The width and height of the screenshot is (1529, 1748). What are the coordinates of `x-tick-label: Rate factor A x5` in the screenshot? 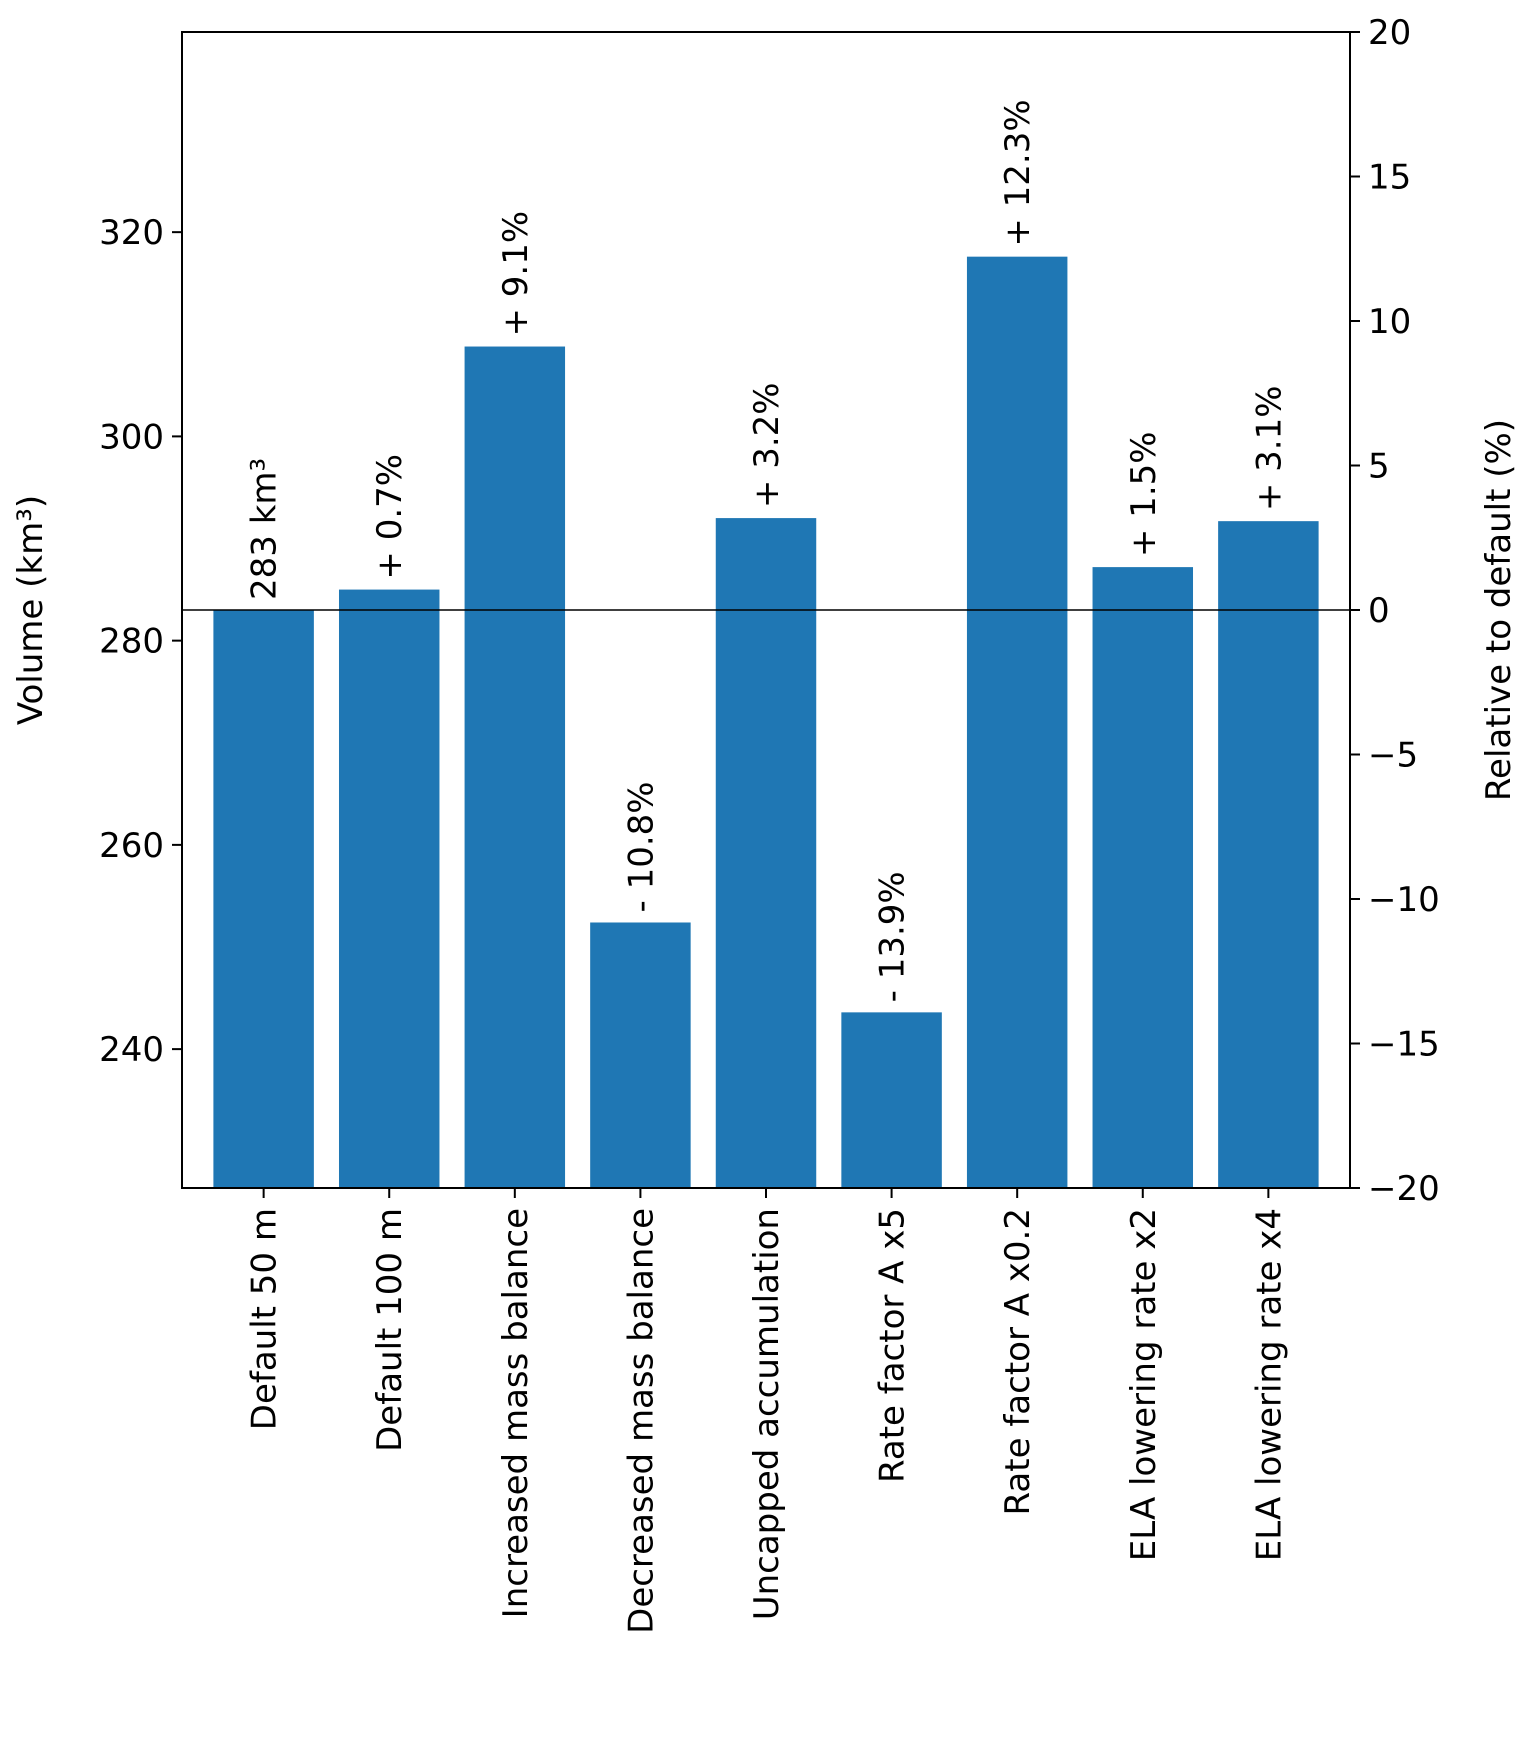 It's located at (893, 1345).